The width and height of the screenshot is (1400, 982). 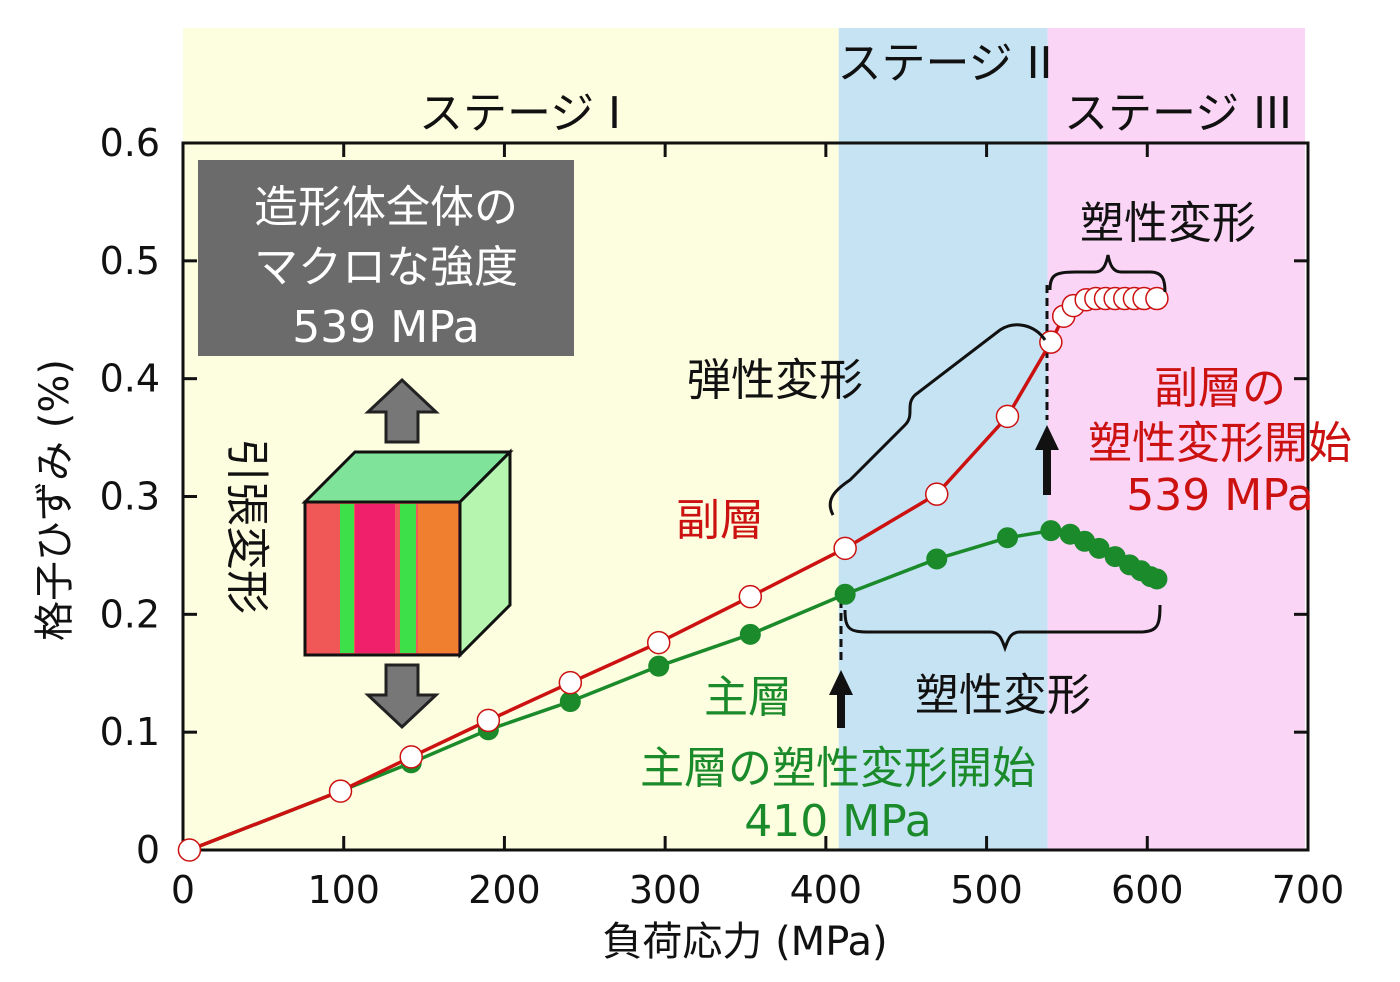 What do you see at coordinates (1147, 890) in the screenshot?
I see `x-tick-label: 600` at bounding box center [1147, 890].